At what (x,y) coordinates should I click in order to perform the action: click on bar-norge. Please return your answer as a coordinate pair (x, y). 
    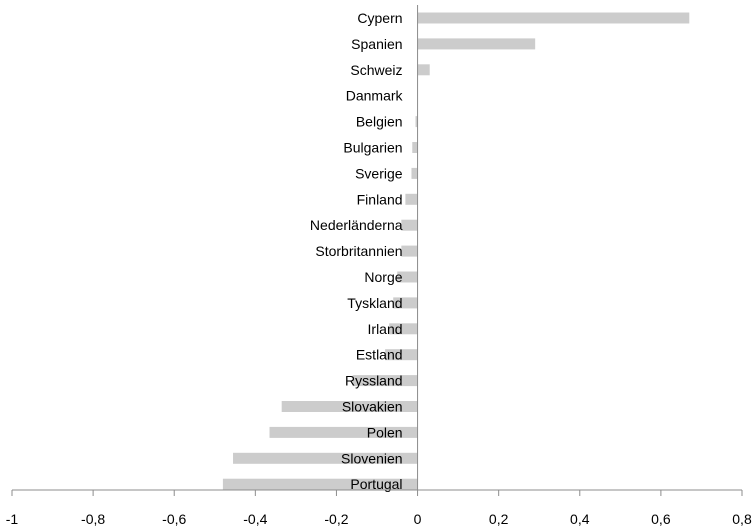
    Looking at the image, I should click on (407, 277).